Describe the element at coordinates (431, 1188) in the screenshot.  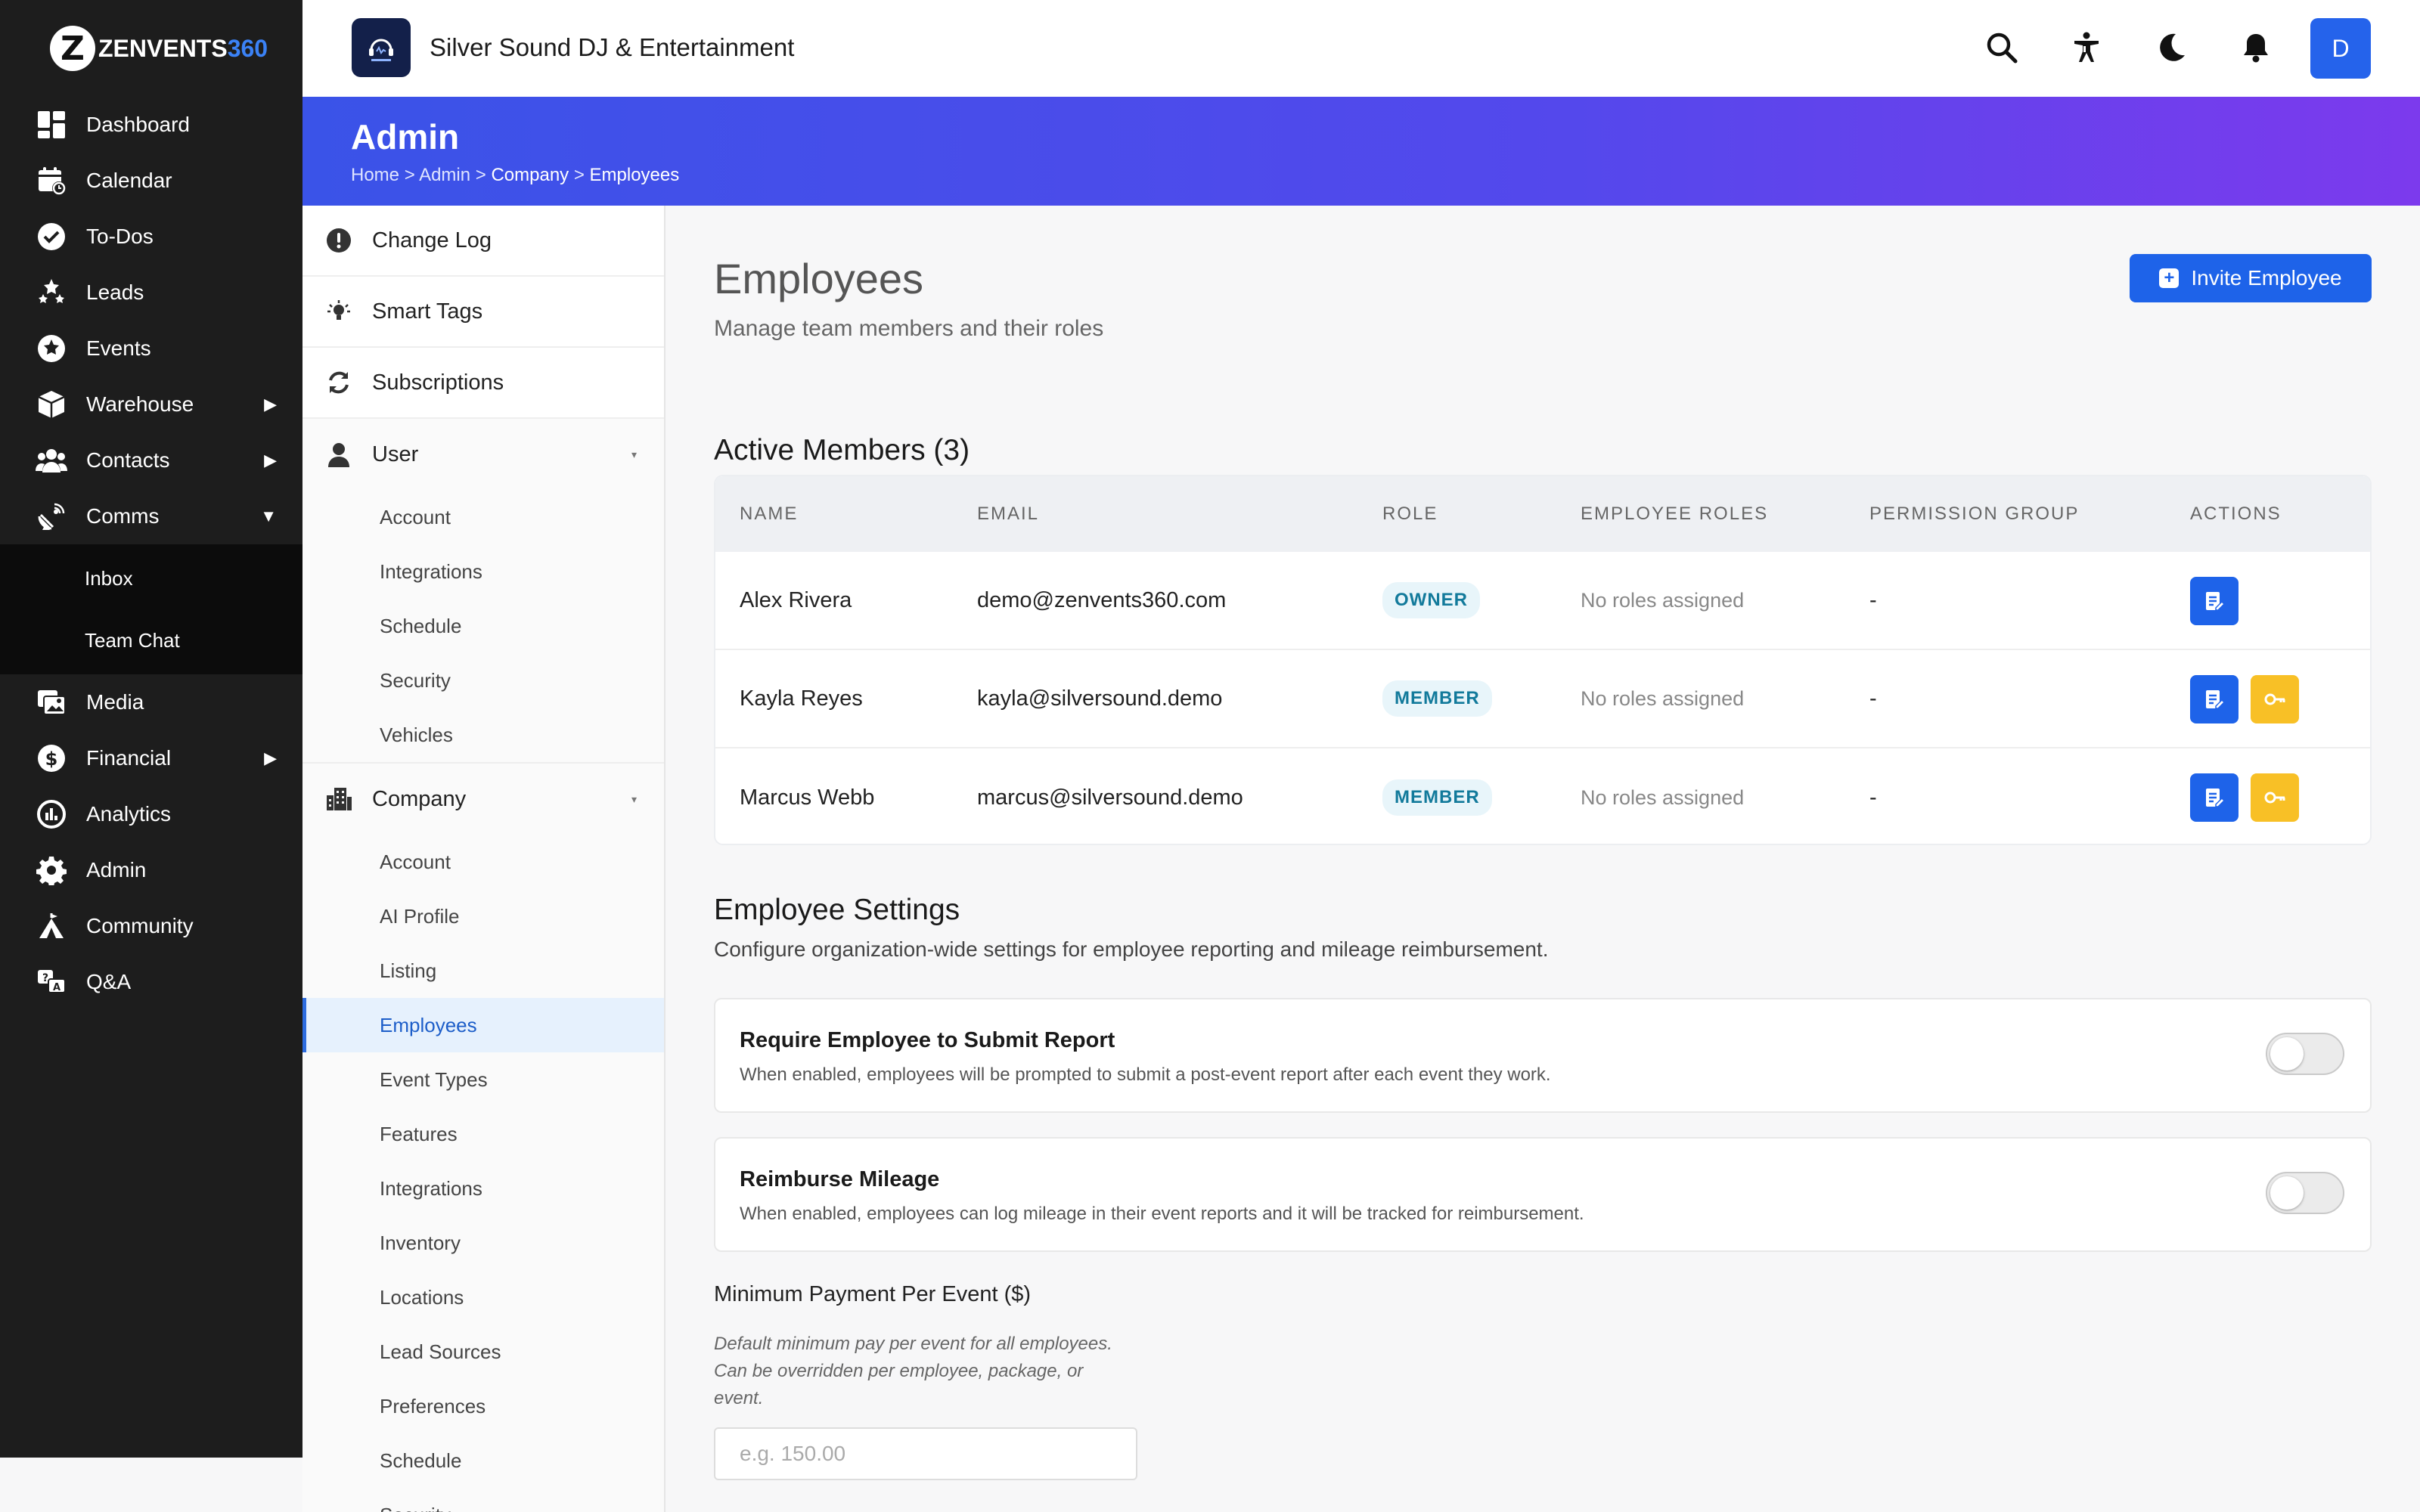
I see `side-sub-company-integrations: Integrations` at that location.